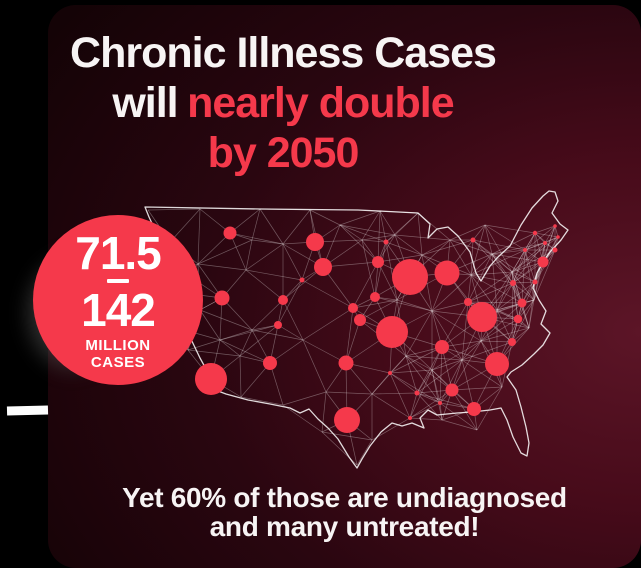 Image resolution: width=641 pixels, height=568 pixels. What do you see at coordinates (118, 309) in the screenshot?
I see `badge-denominator: 142` at bounding box center [118, 309].